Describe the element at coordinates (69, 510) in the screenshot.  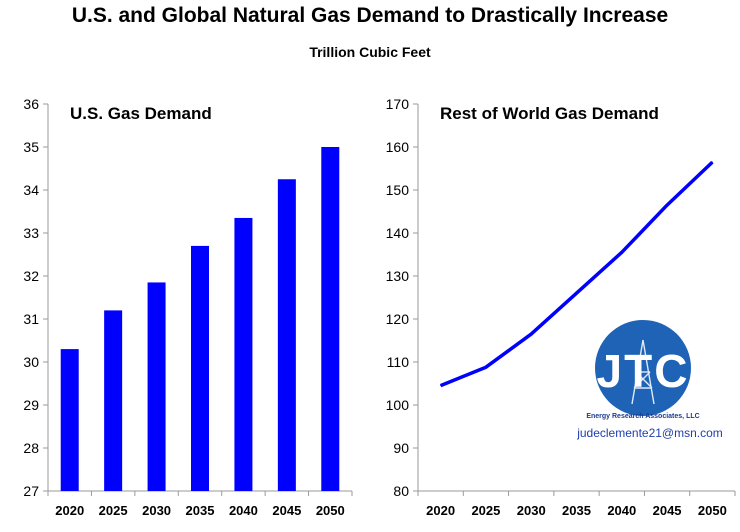
I see `us-x-tick-label: 2020` at that location.